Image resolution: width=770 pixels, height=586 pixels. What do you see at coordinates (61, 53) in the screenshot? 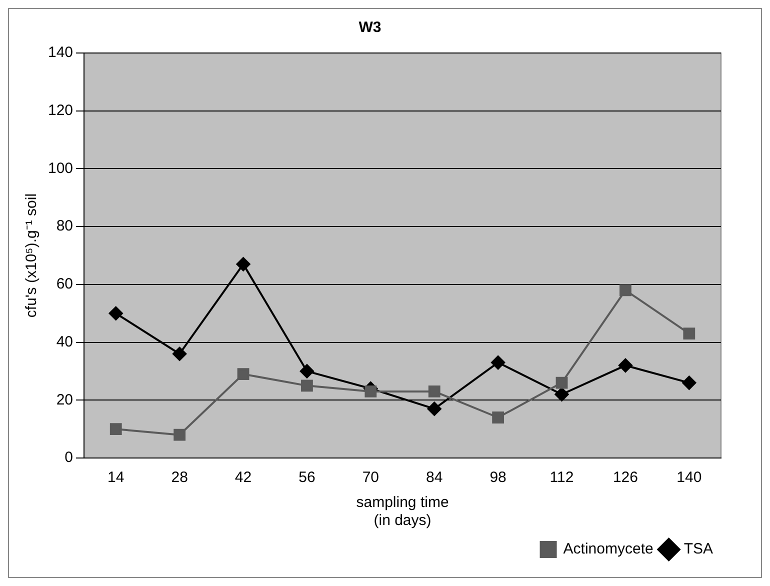
I see `y-tick-label: 140` at bounding box center [61, 53].